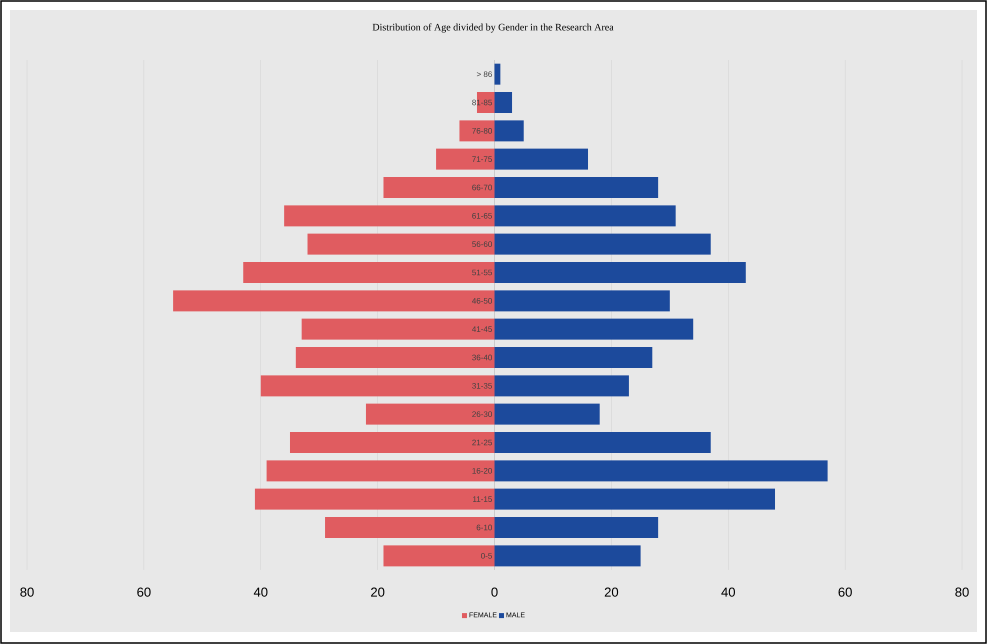 The width and height of the screenshot is (987, 644). Describe the element at coordinates (482, 329) in the screenshot. I see `y-tick-label: 41-45` at that location.